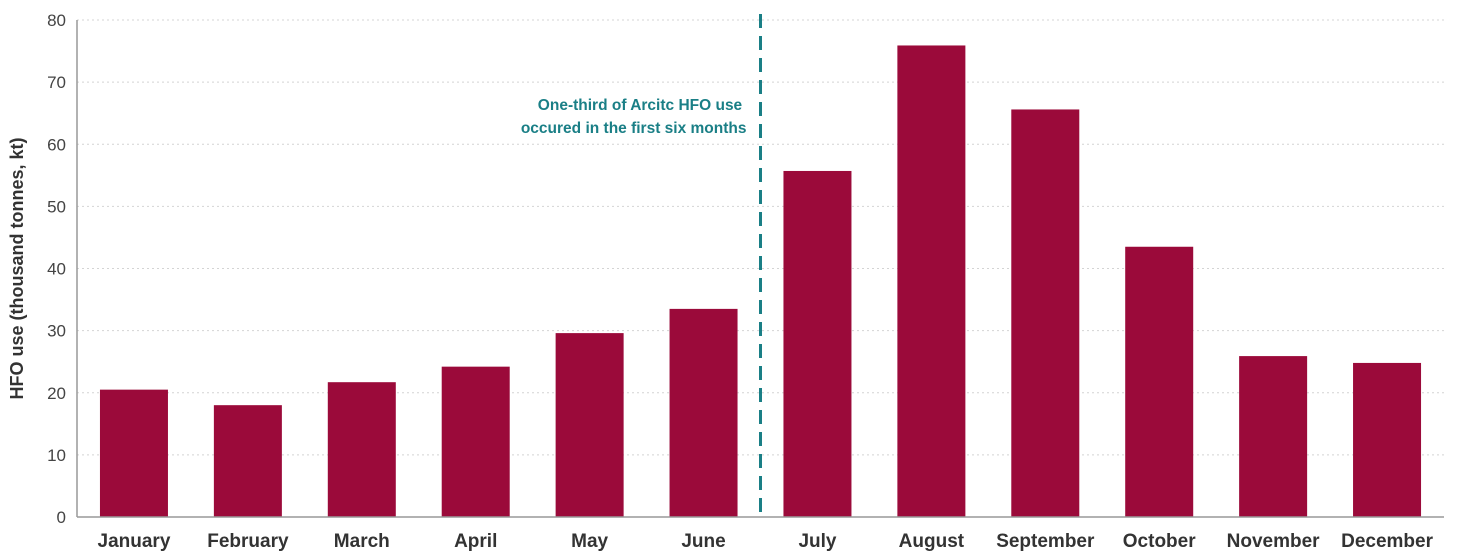  I want to click on x-tick-label: December, so click(1387, 541).